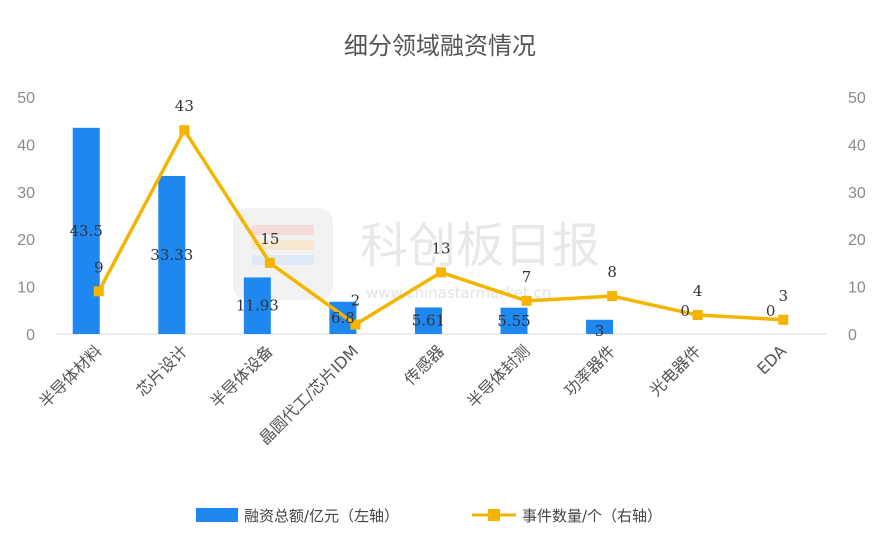 The width and height of the screenshot is (881, 547). What do you see at coordinates (26, 193) in the screenshot?
I see `left-axis-tick-label: 30` at bounding box center [26, 193].